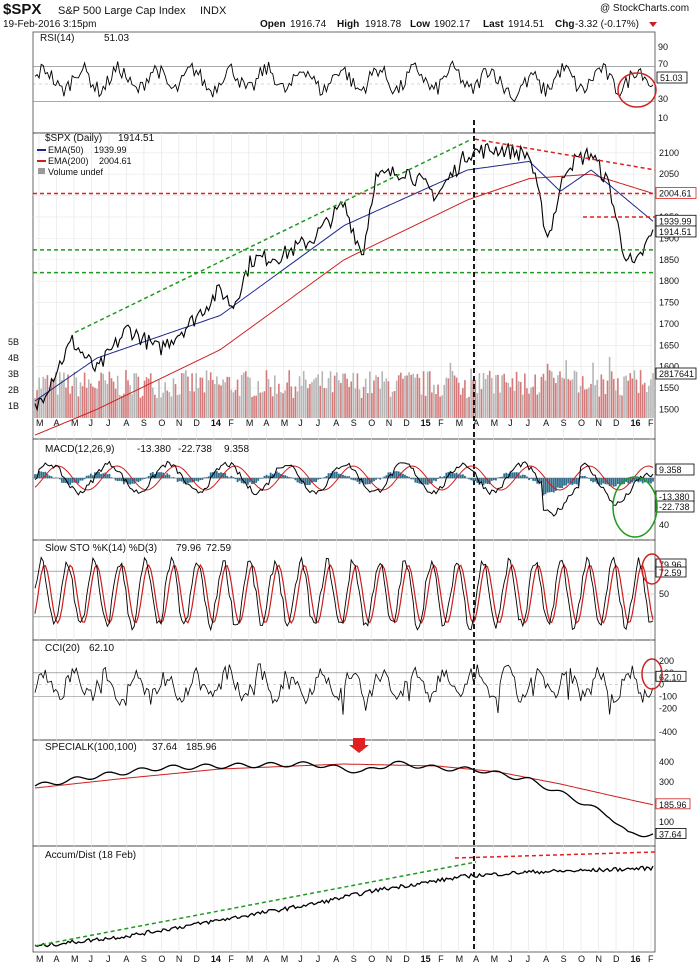  Describe the element at coordinates (669, 409) in the screenshot. I see `price-y-tick: 1500` at that location.